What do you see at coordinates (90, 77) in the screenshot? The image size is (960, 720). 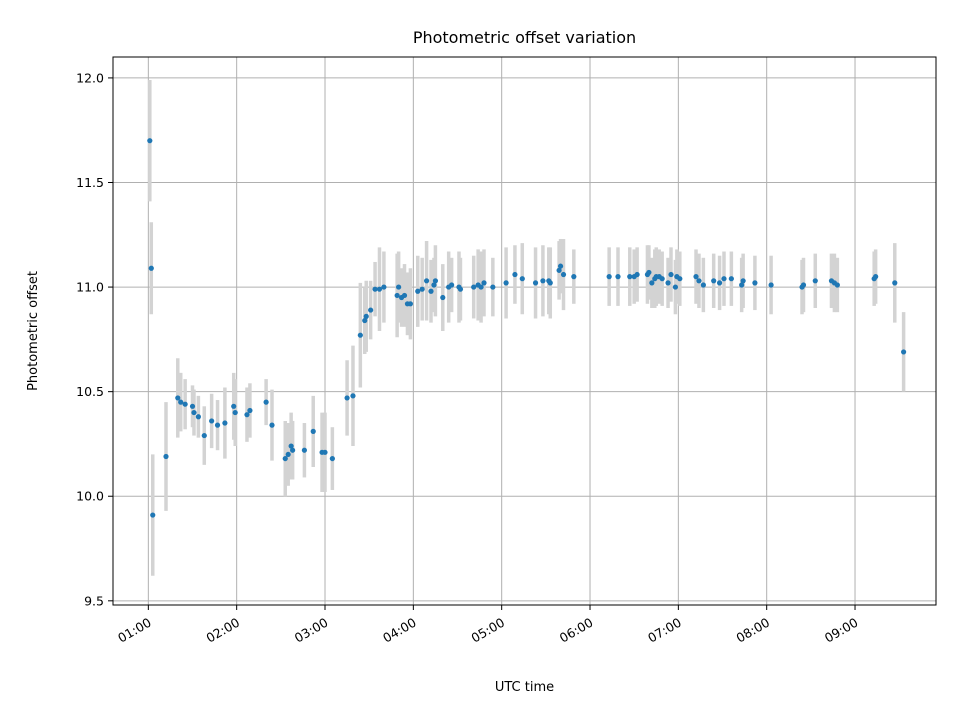 I see `y-tick-label: 12.0` at bounding box center [90, 77].